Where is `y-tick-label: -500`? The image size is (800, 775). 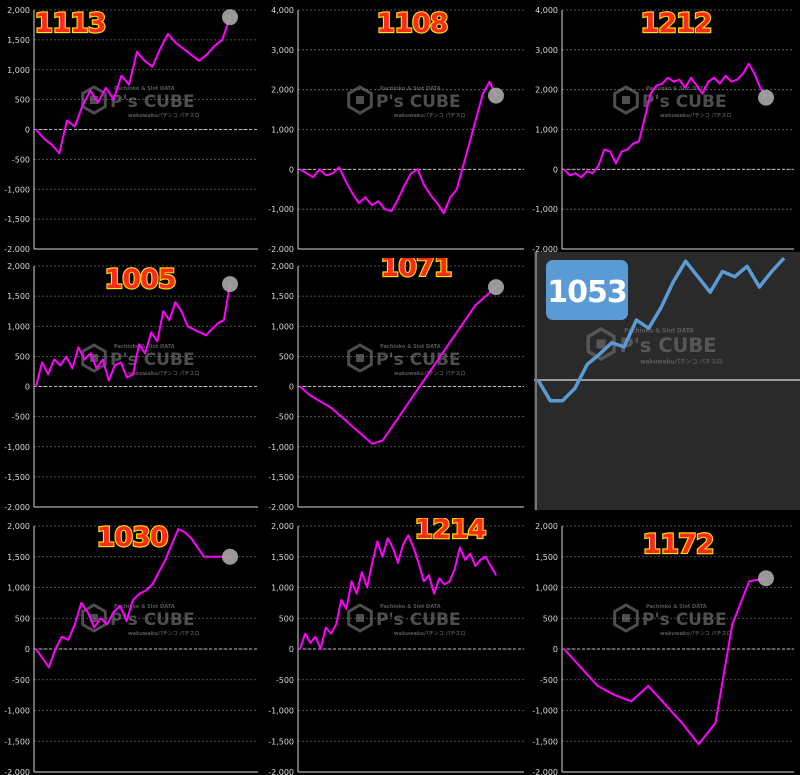 y-tick-label: -500 is located at coordinates (549, 680).